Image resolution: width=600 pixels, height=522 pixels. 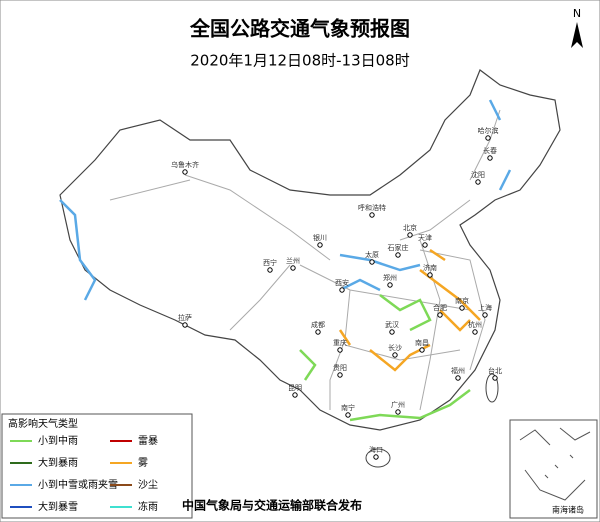 What do you see at coordinates (148, 506) in the screenshot?
I see `legend-label: 冻雨` at bounding box center [148, 506].